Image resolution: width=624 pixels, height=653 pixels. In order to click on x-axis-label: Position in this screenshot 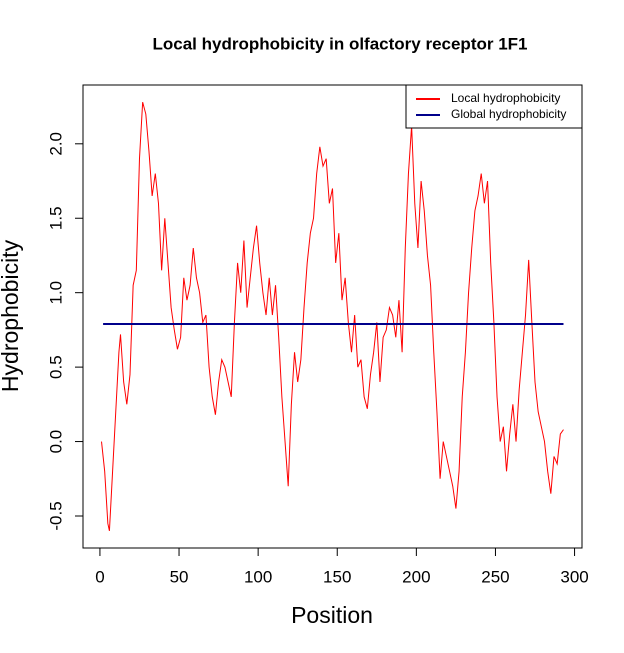, I will do `click(332, 615)`.